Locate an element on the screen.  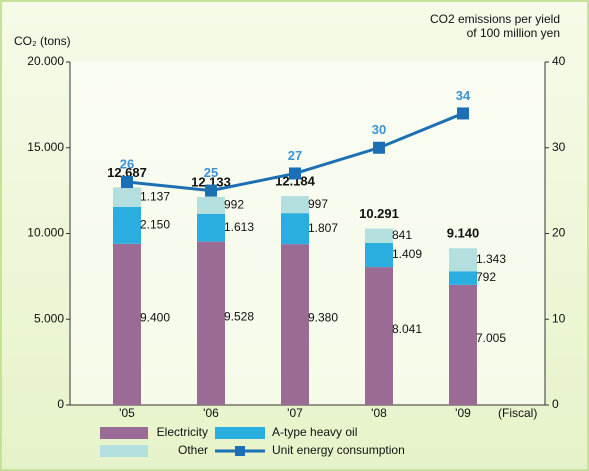
value-label: 7.005 is located at coordinates (491, 338).